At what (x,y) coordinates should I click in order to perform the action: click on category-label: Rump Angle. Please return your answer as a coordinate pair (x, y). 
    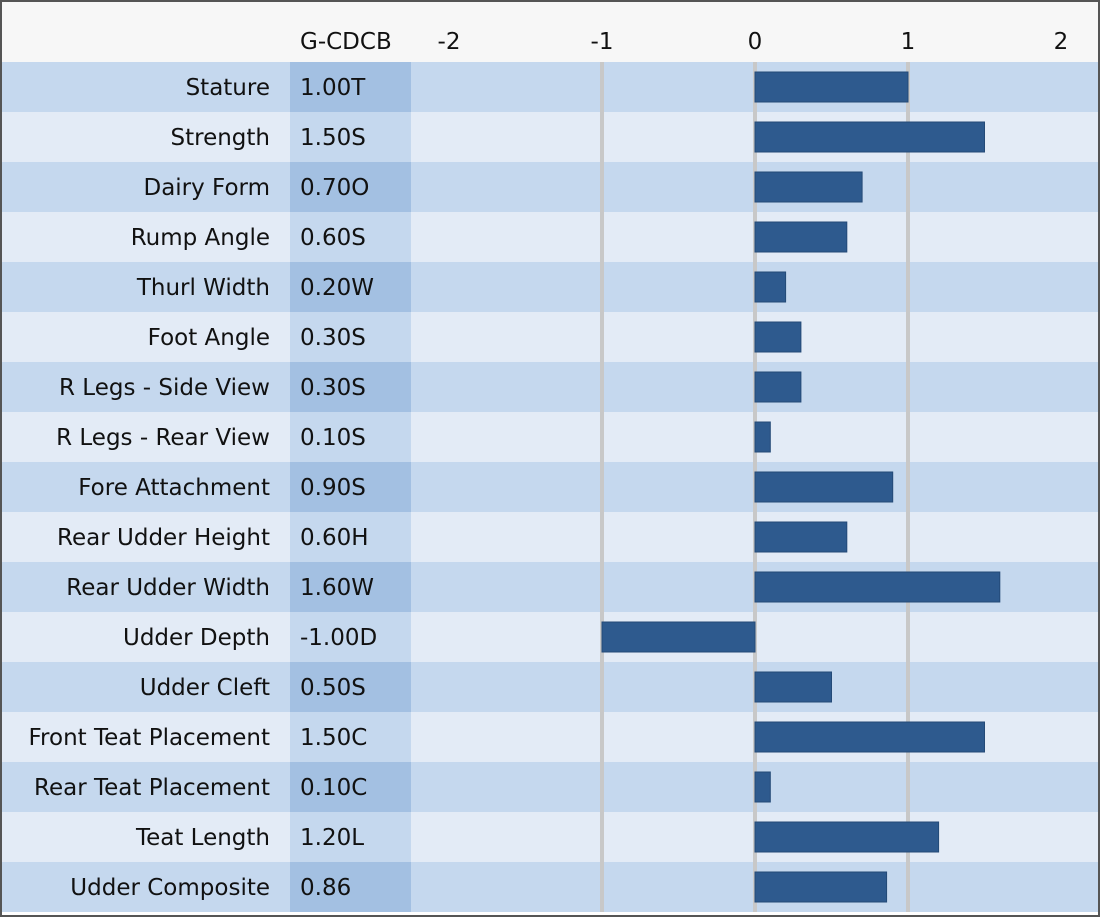
    Looking at the image, I should click on (200, 238).